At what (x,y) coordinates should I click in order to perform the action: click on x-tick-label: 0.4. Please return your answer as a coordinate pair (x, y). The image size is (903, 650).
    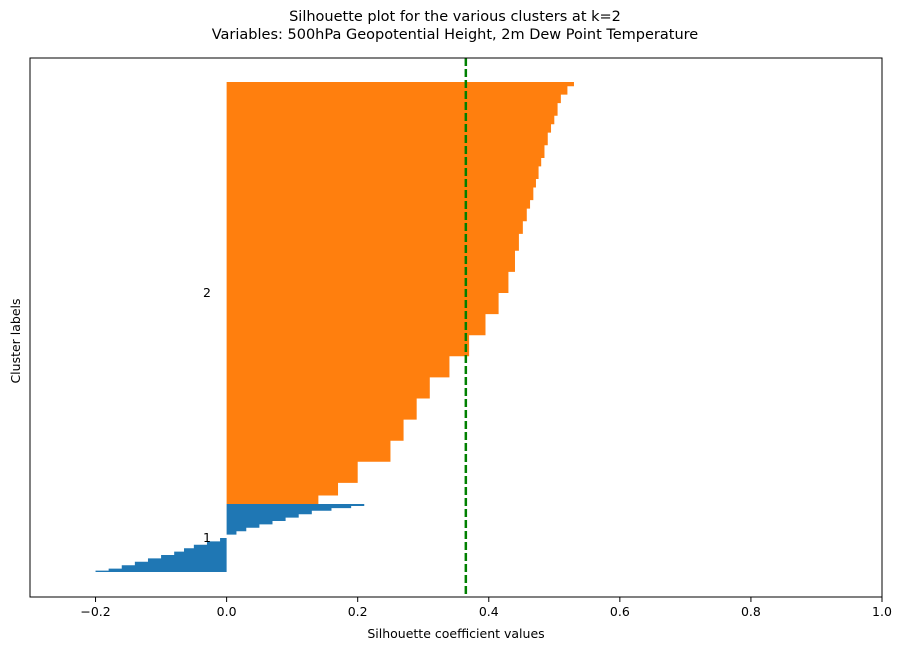
    Looking at the image, I should click on (489, 611).